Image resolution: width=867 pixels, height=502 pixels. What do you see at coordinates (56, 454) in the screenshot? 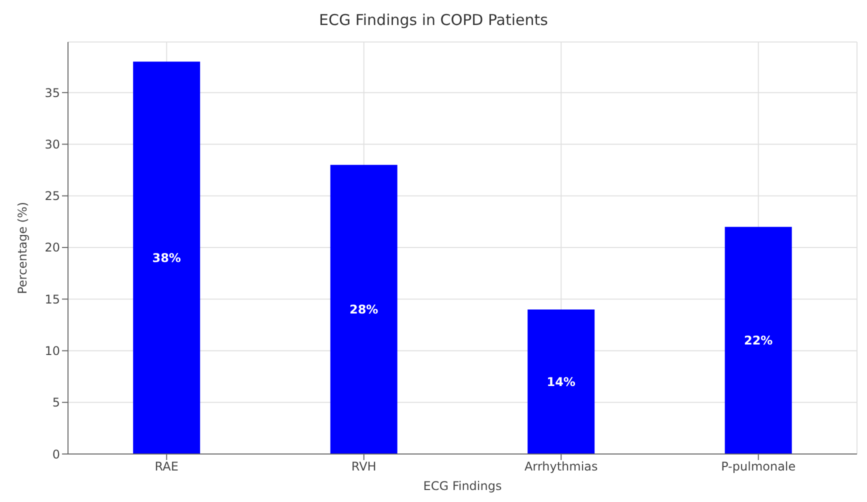
I see `y-tick-label: 0` at bounding box center [56, 454].